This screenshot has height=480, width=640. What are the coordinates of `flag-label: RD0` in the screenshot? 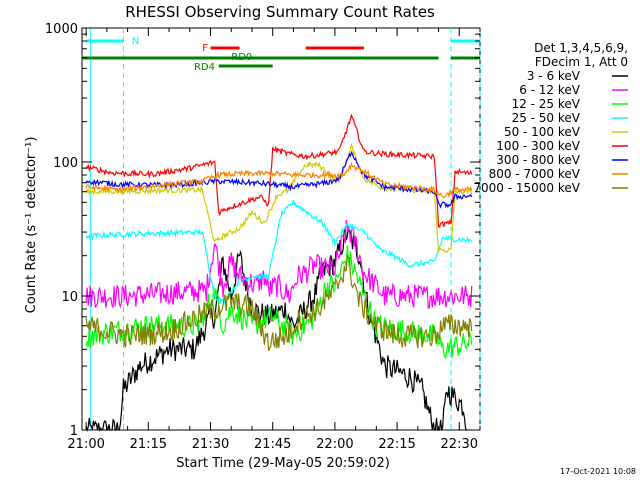 It's located at (241, 57).